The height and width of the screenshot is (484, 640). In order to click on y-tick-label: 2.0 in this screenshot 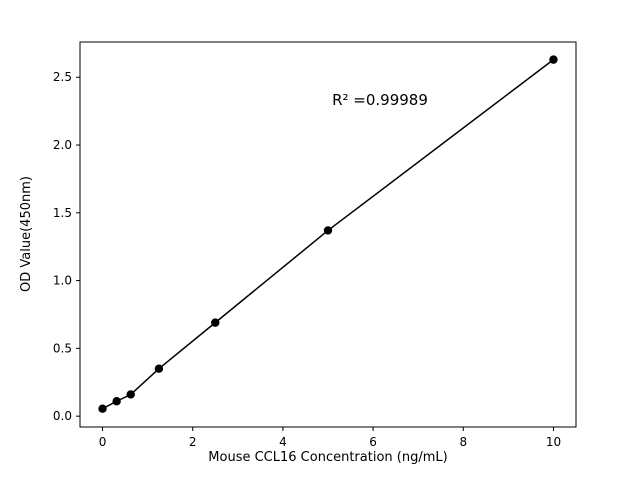, I will do `click(62, 145)`.